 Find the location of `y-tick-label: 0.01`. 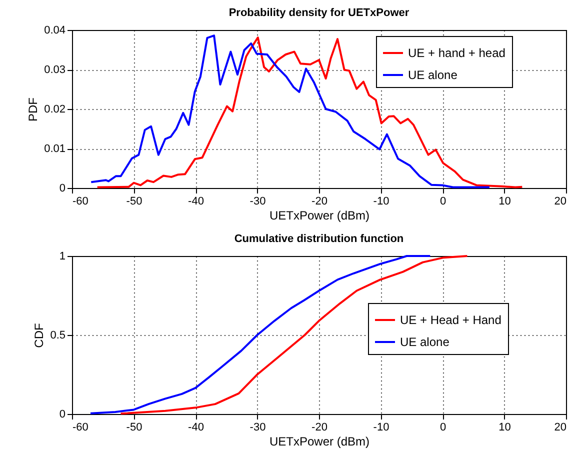

y-tick-label: 0.01 is located at coordinates (55, 149).